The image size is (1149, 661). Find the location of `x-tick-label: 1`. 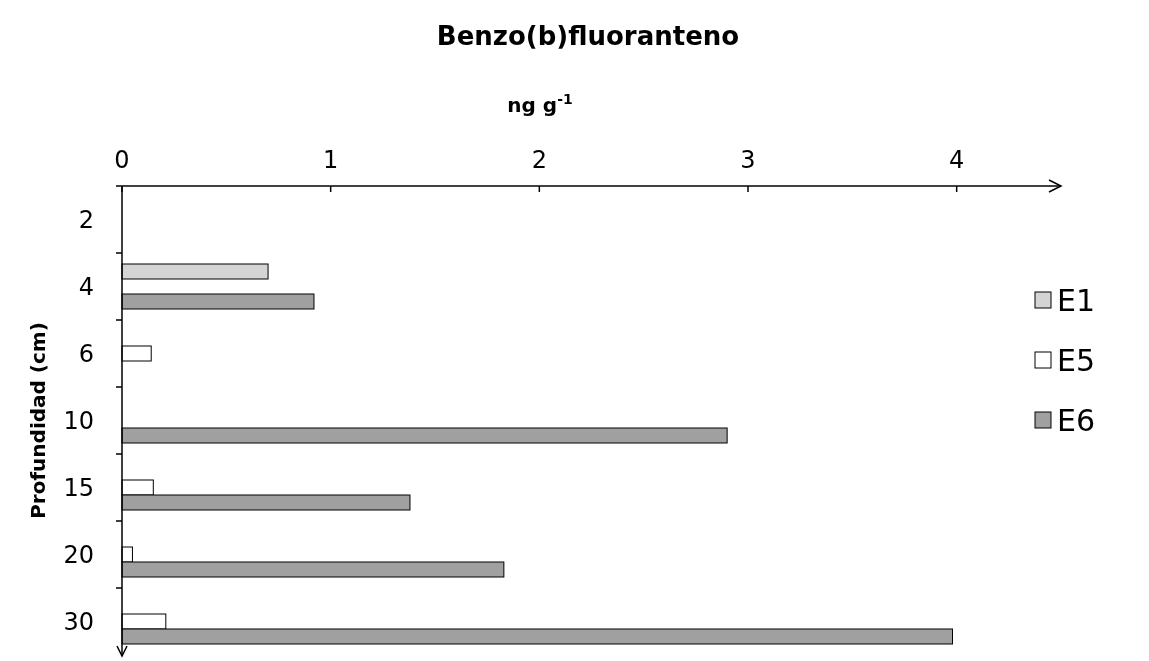

x-tick-label: 1 is located at coordinates (331, 160).